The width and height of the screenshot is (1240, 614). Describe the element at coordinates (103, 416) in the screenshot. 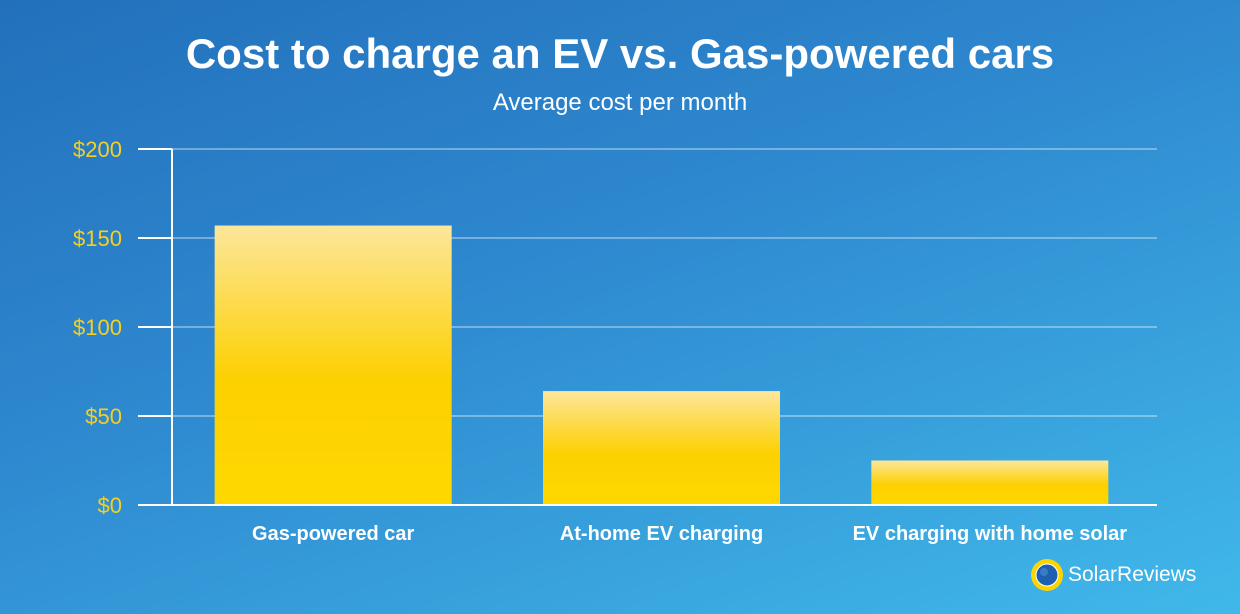

I see `y-tick-label: $50` at that location.